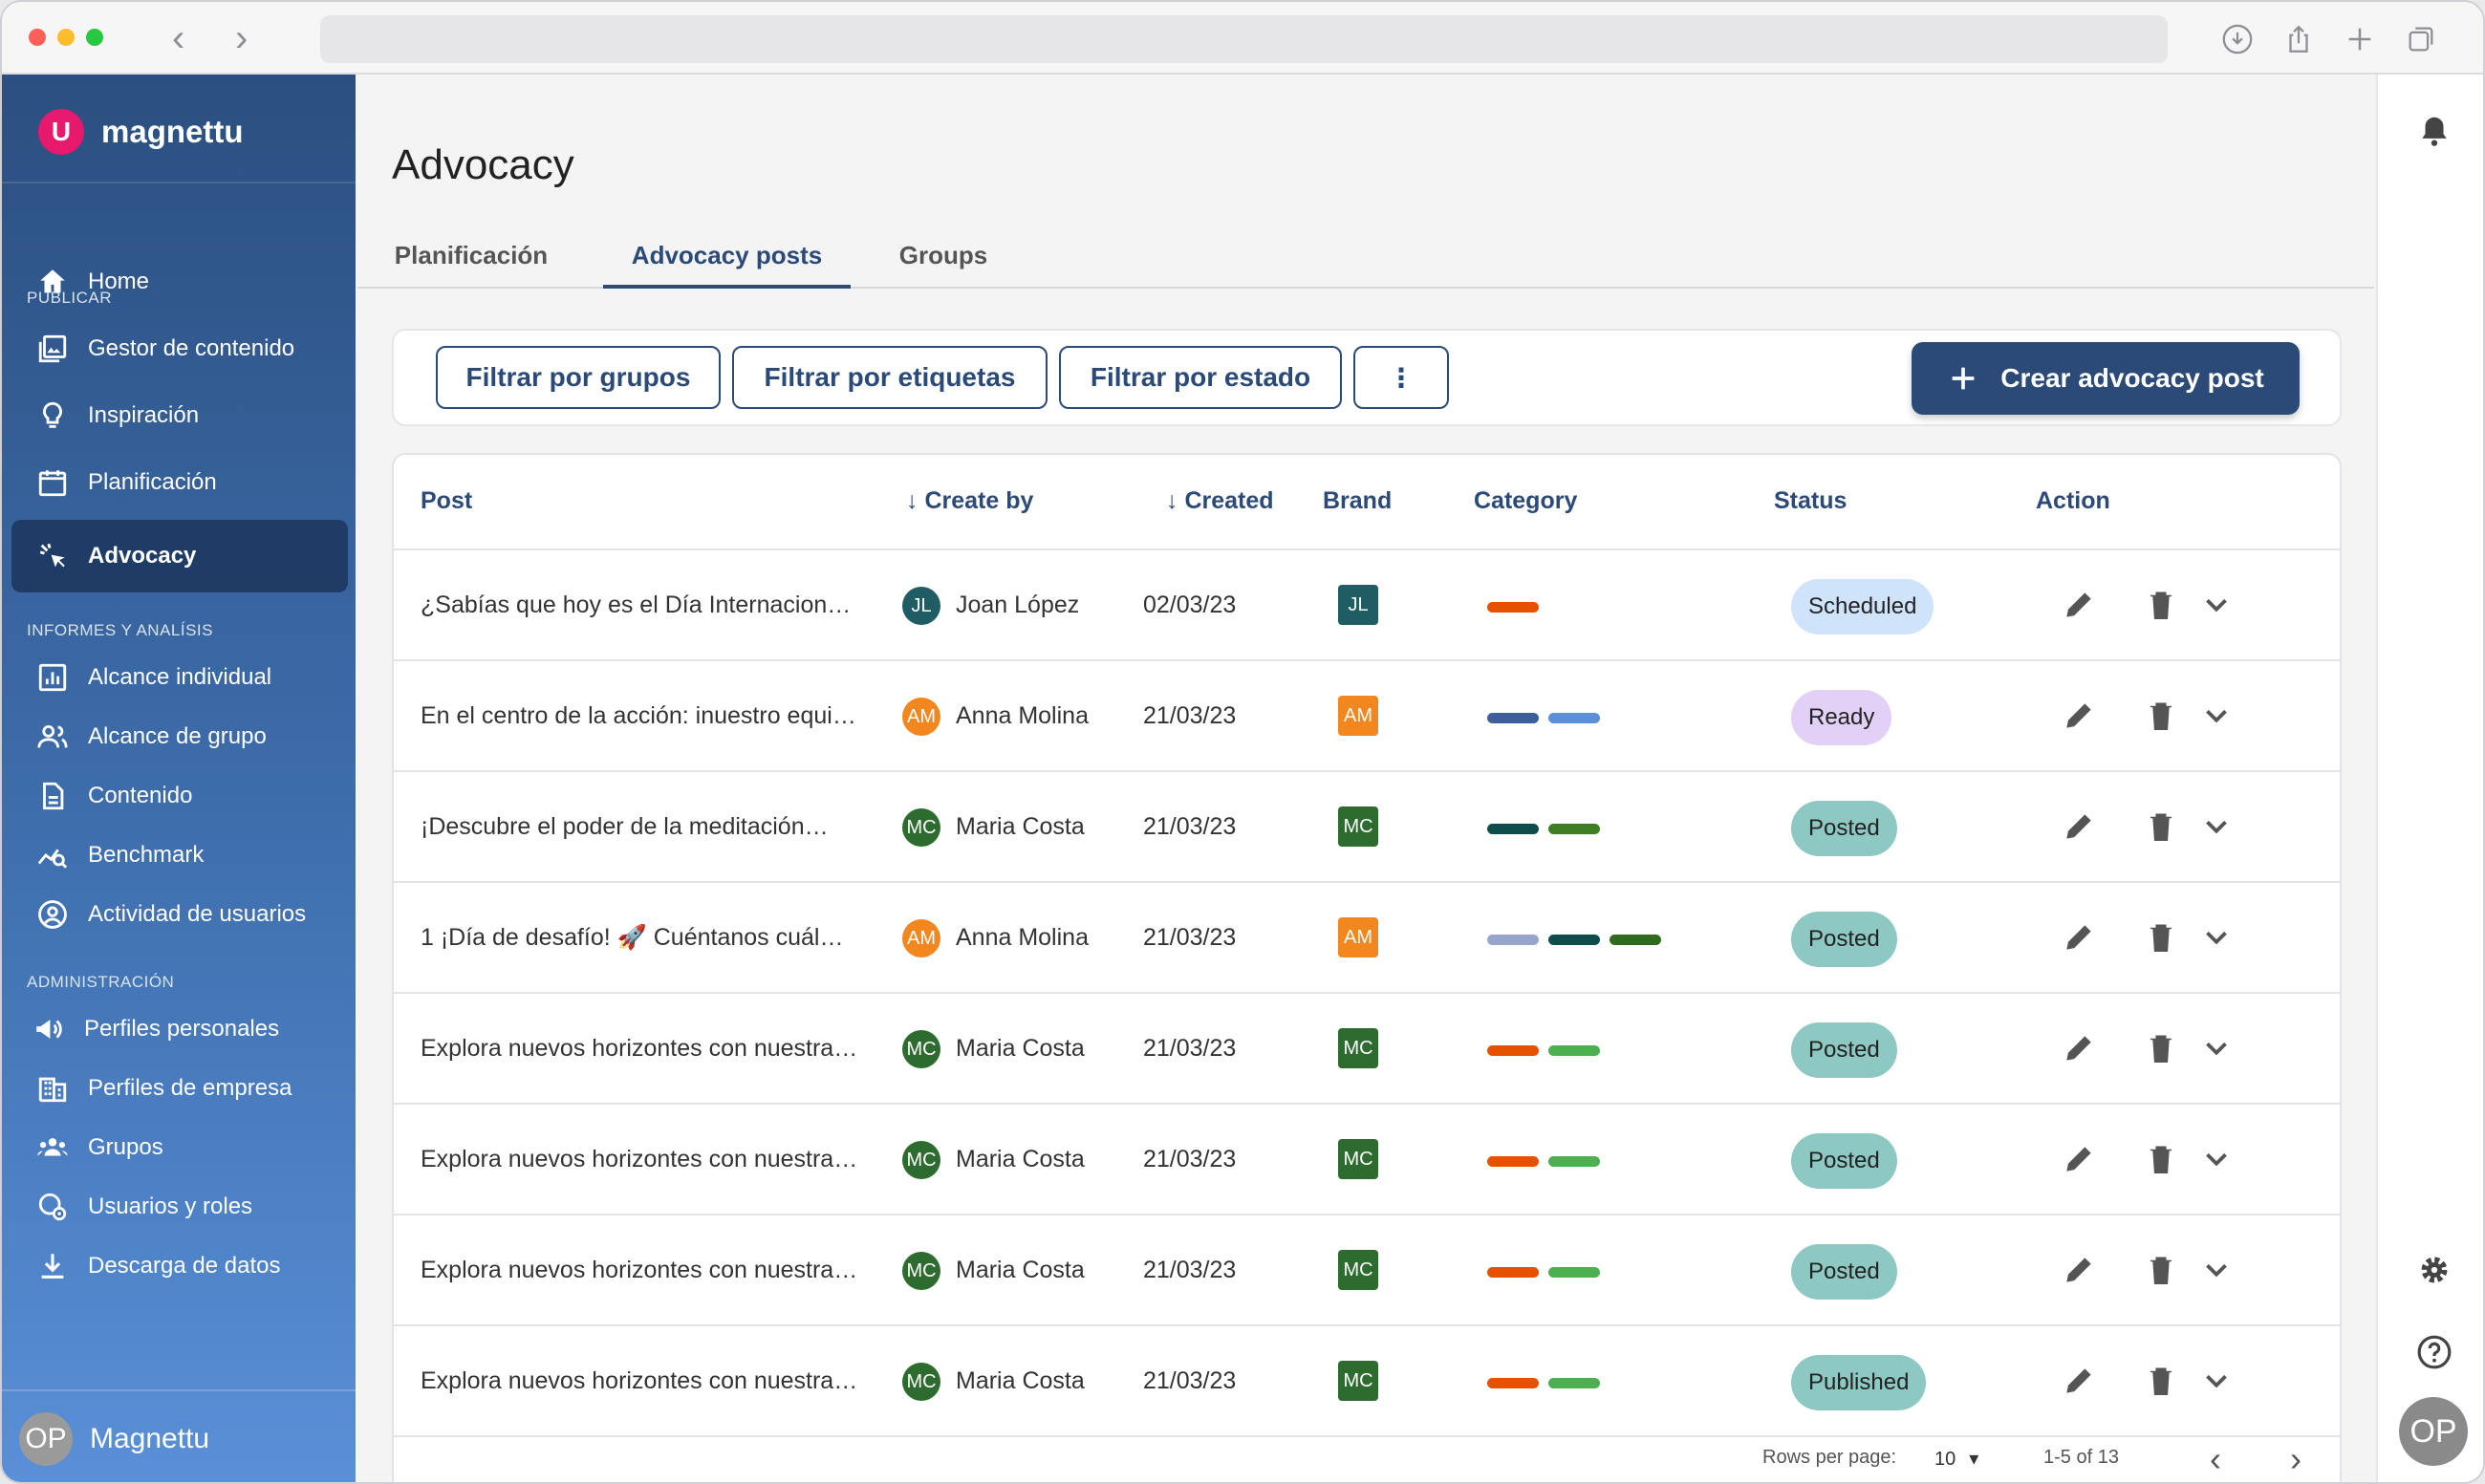  What do you see at coordinates (2106, 378) in the screenshot?
I see `create-advocacy-post-button: Crear advocacy post` at bounding box center [2106, 378].